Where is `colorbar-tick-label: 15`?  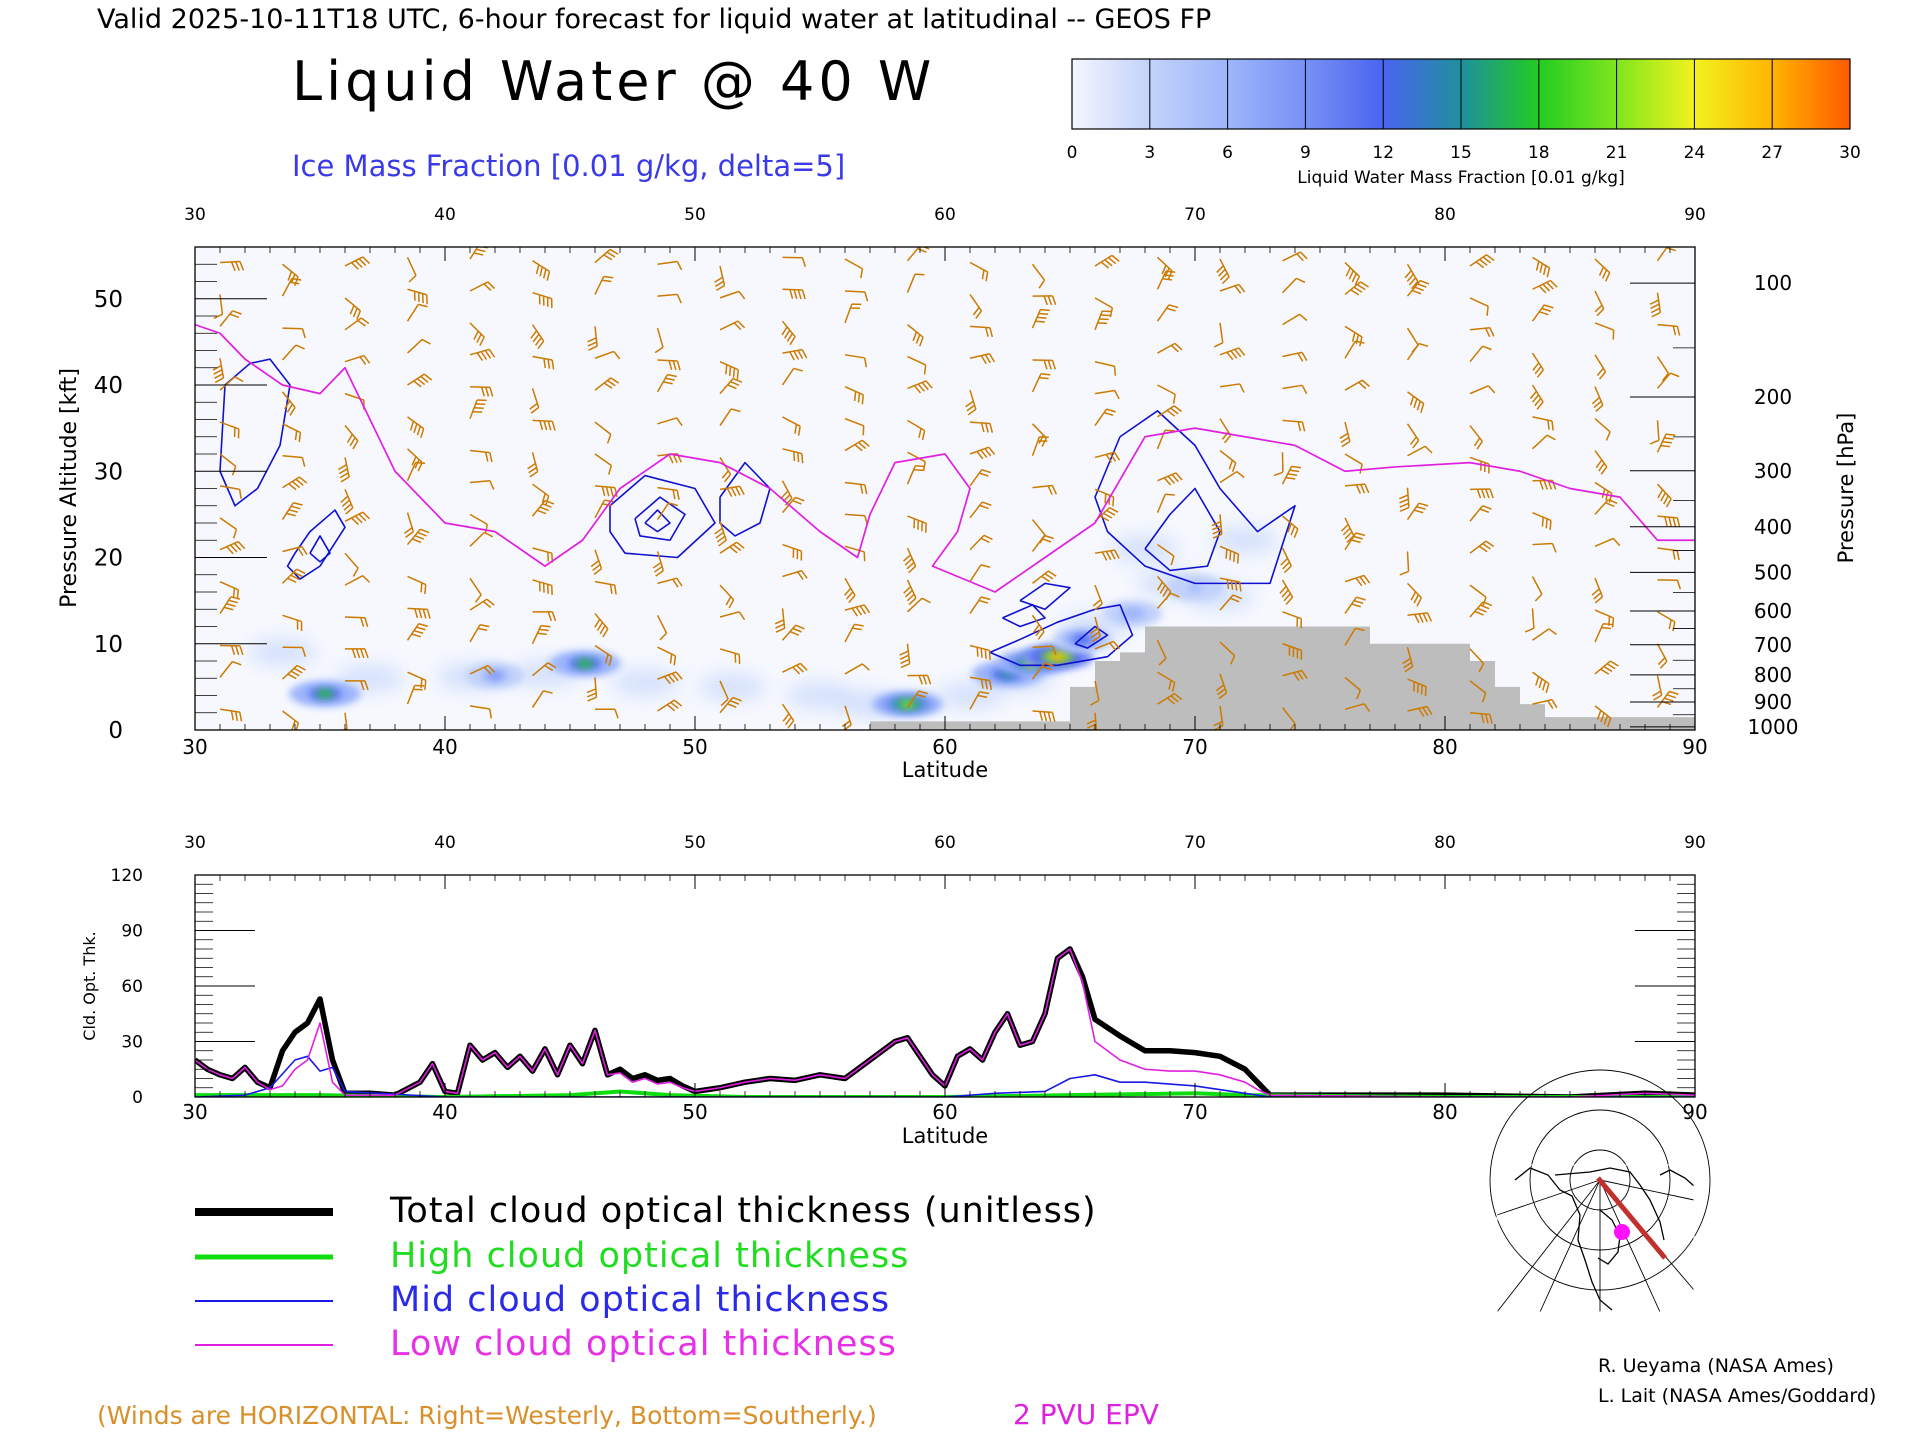
colorbar-tick-label: 15 is located at coordinates (1461, 153).